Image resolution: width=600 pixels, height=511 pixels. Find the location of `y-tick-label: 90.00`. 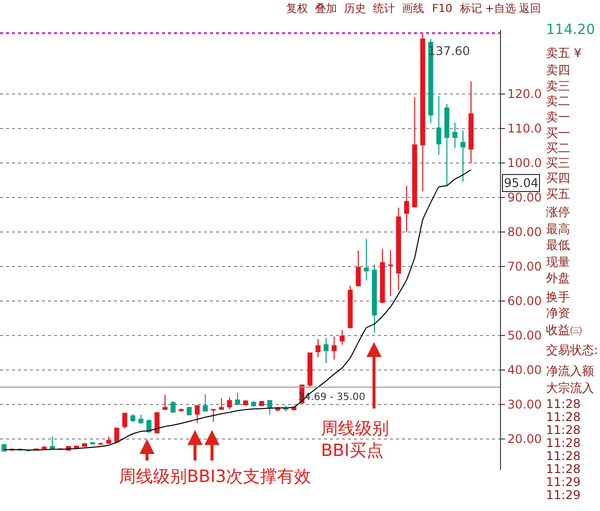

y-tick-label: 90.00 is located at coordinates (524, 197).